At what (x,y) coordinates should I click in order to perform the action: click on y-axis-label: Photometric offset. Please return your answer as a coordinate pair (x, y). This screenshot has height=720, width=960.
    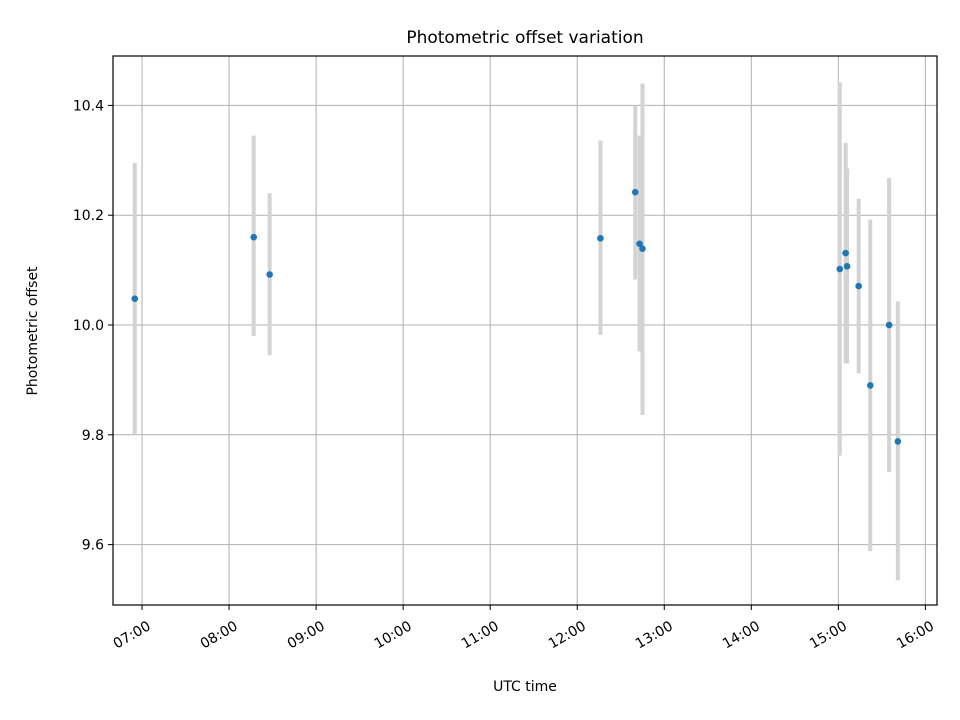
    Looking at the image, I should click on (33, 331).